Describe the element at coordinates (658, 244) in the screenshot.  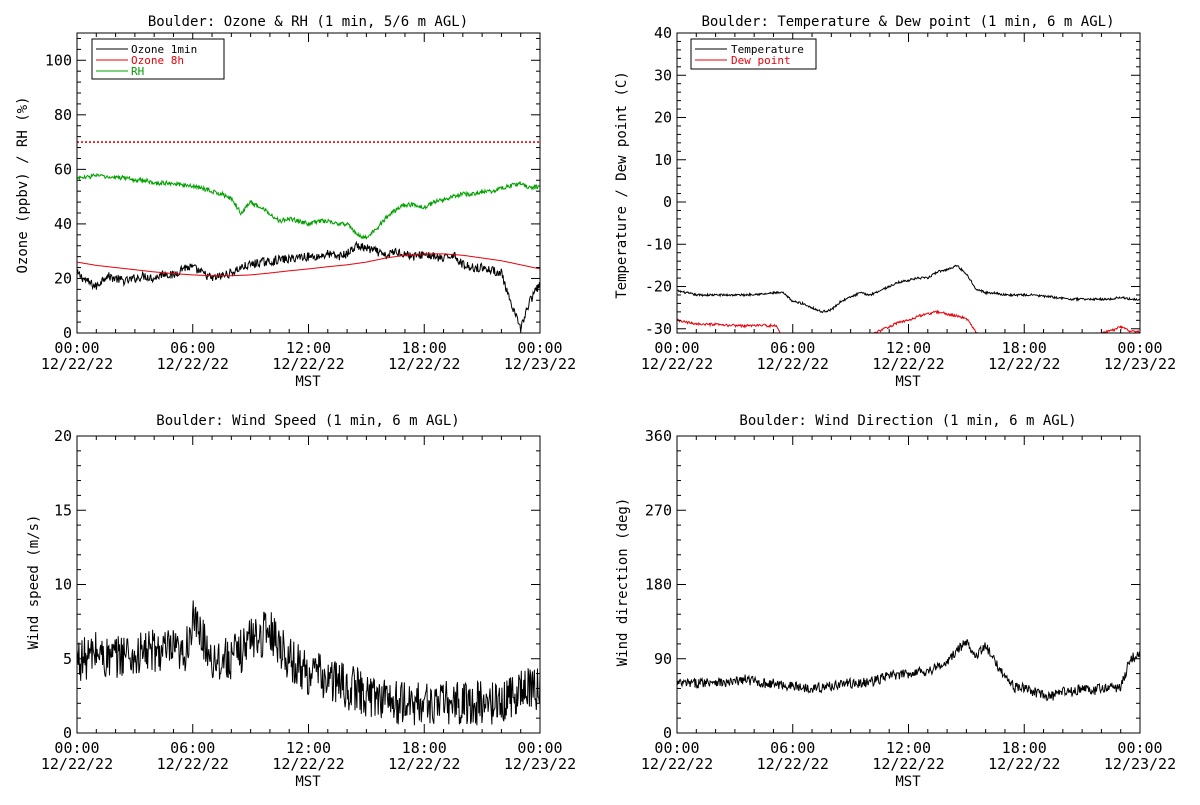
I see `y-tick-label: -10` at that location.